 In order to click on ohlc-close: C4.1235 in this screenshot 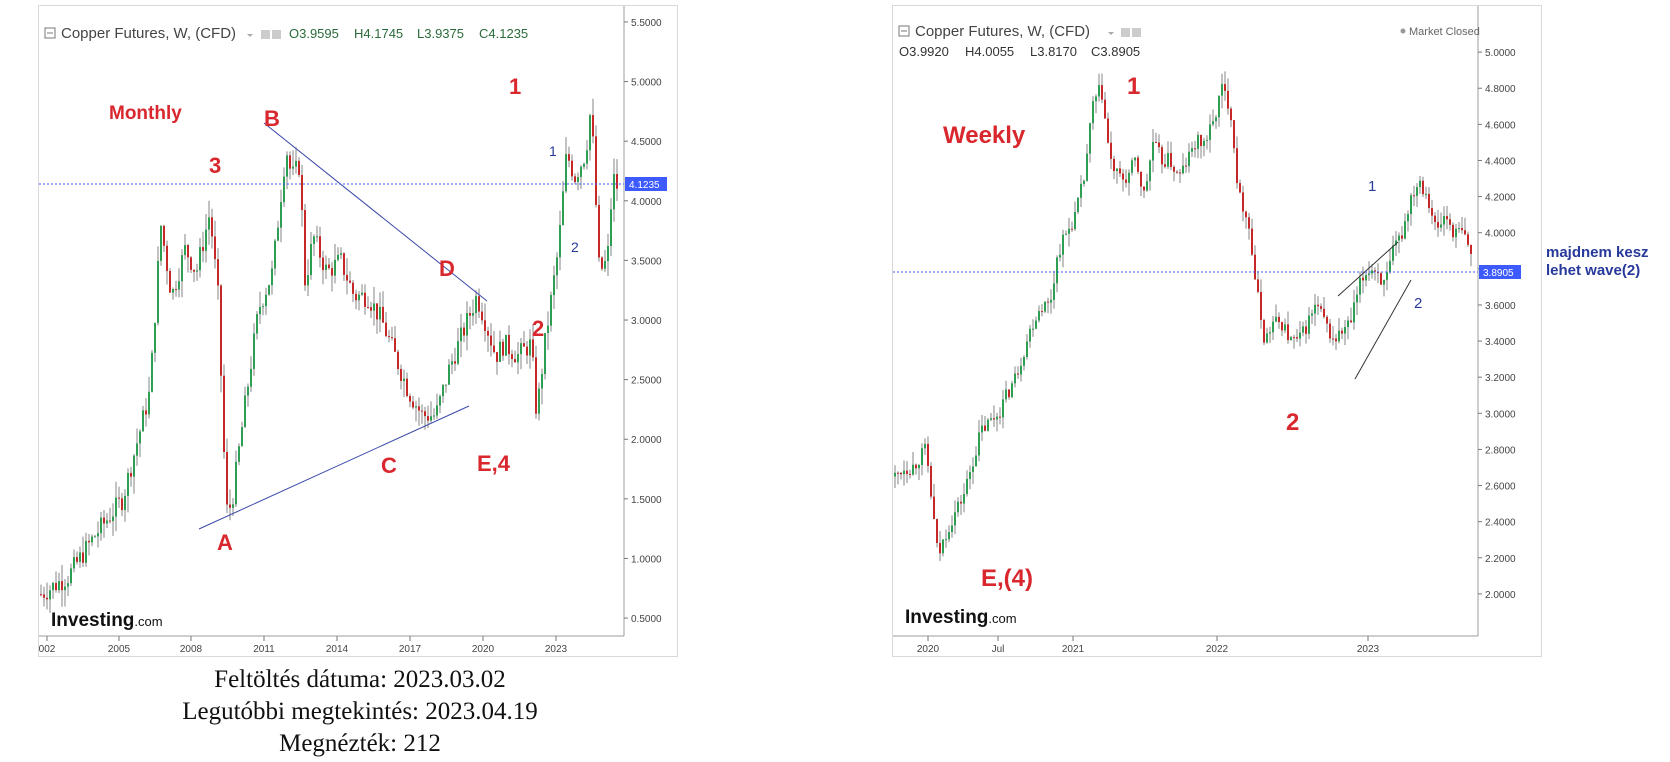, I will do `click(503, 33)`.